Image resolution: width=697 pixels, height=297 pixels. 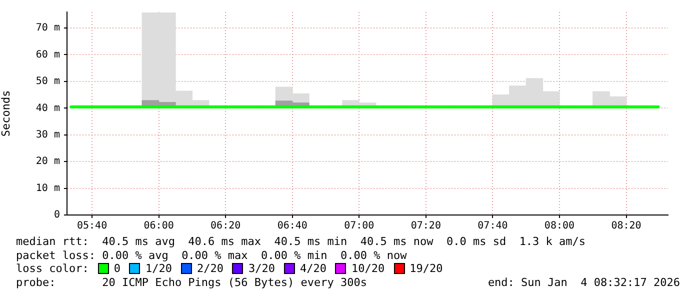 I want to click on x-tick-label: 07:20, so click(x=425, y=226).